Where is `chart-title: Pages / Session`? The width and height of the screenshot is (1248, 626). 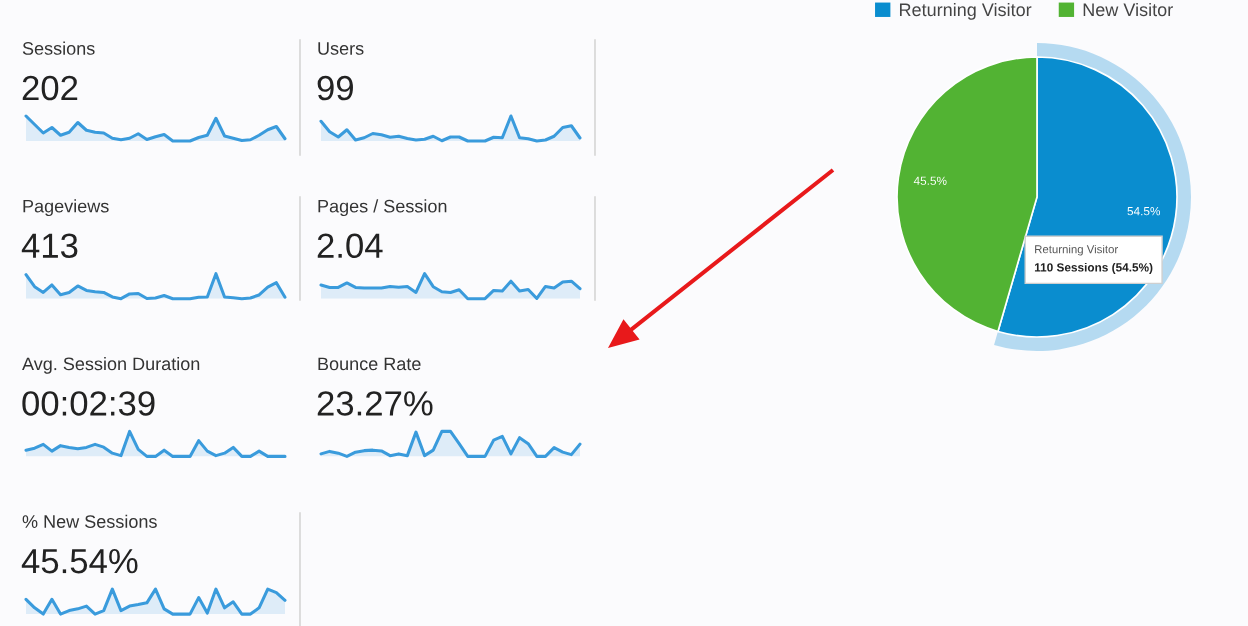 chart-title: Pages / Session is located at coordinates (382, 208).